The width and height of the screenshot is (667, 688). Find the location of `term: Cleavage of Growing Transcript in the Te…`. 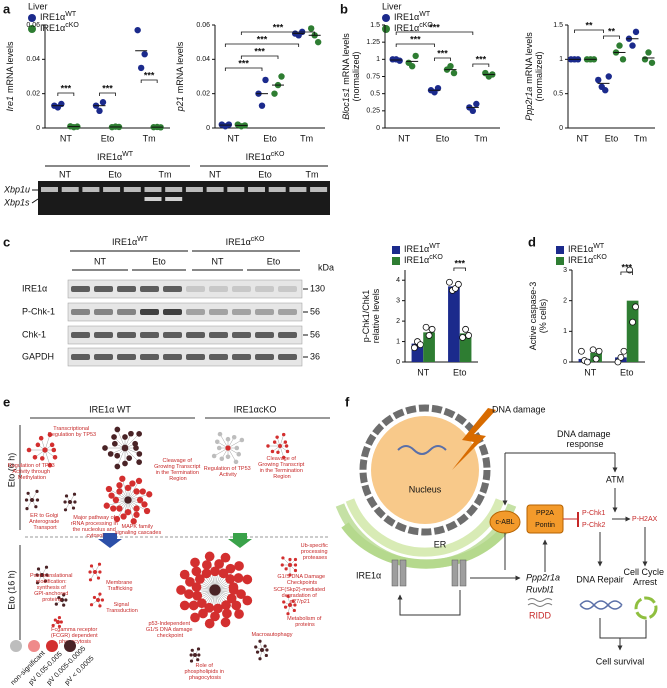

term: Cleavage of Growing Transcript in the Te… is located at coordinates (178, 470).